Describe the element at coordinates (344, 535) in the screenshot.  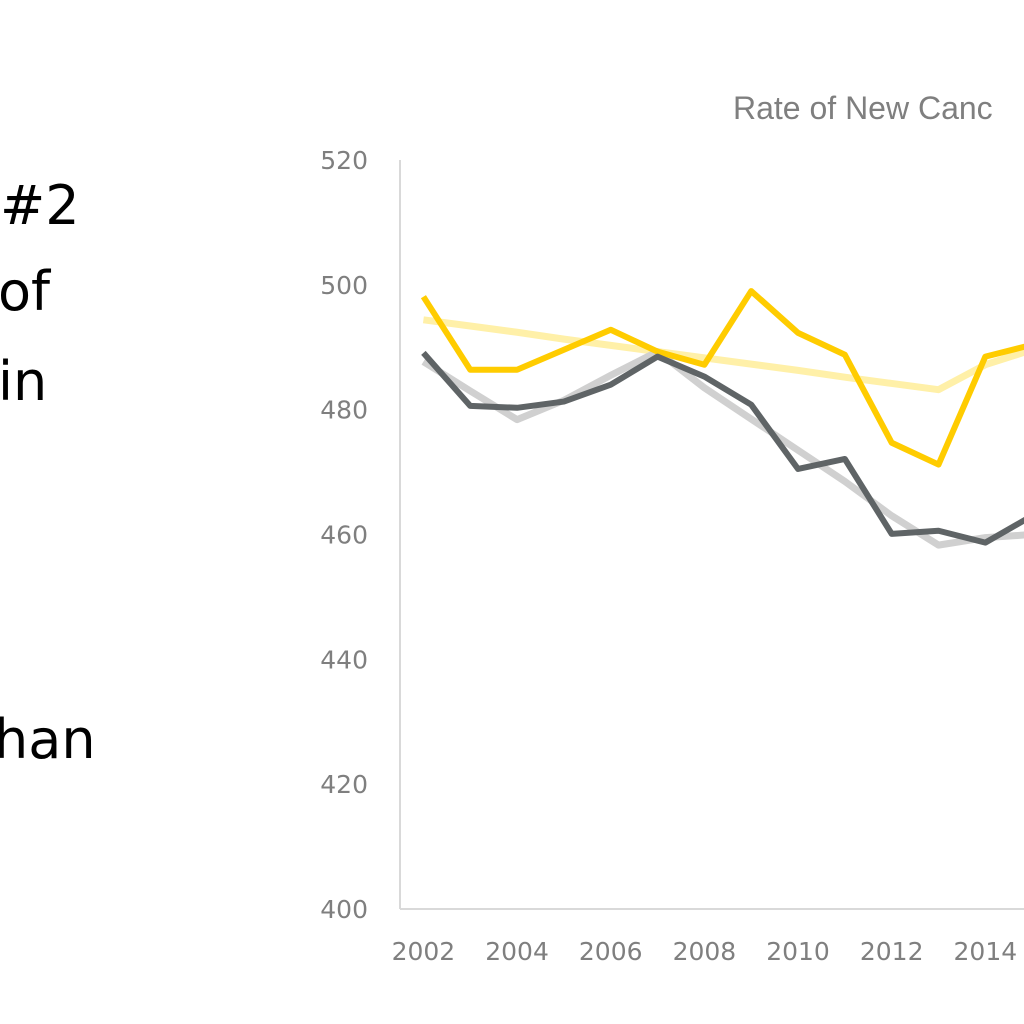
I see `y-tick-label: 460` at that location.